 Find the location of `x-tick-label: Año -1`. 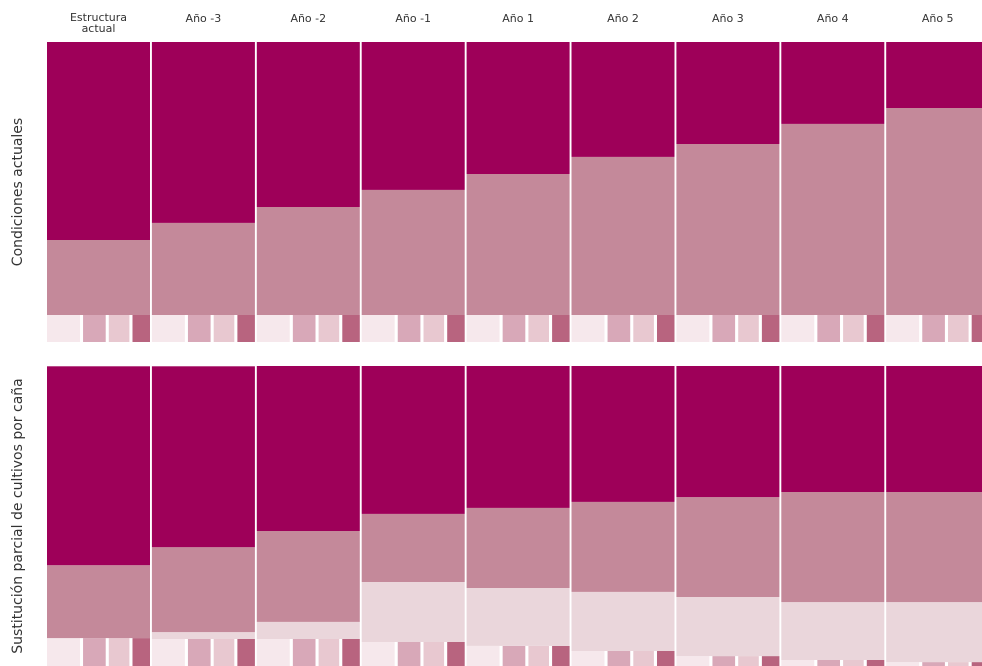

x-tick-label: Año -1 is located at coordinates (413, 18).